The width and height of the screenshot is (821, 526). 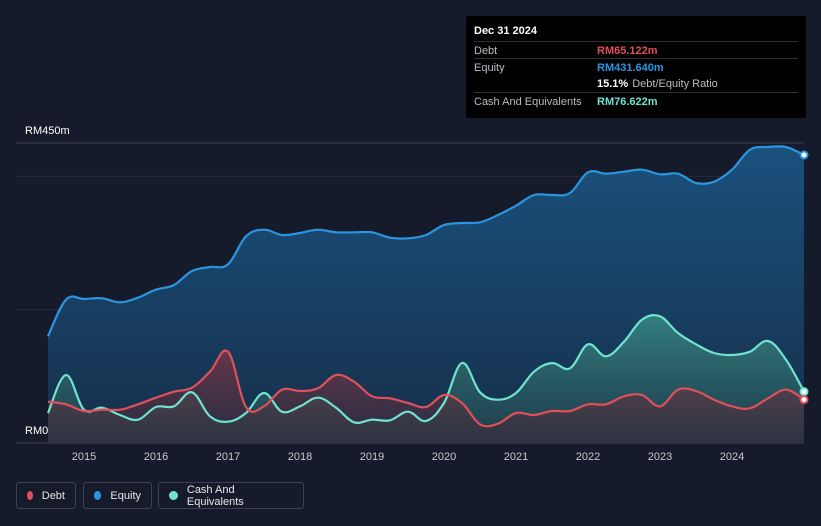 I want to click on tooltip-equity-value: RM431.640m, so click(x=630, y=68).